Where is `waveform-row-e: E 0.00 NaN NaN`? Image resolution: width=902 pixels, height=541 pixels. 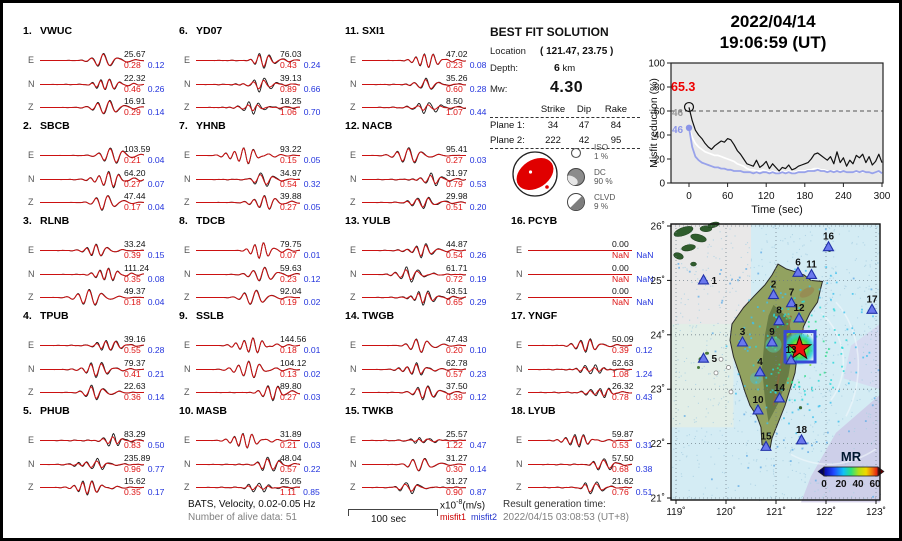 waveform-row-e: E 0.00 NaN NaN is located at coordinates (587, 251).